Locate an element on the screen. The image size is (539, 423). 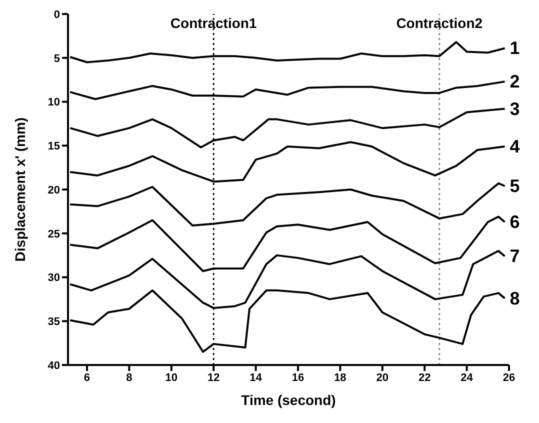
series-label: 3 is located at coordinates (515, 108).